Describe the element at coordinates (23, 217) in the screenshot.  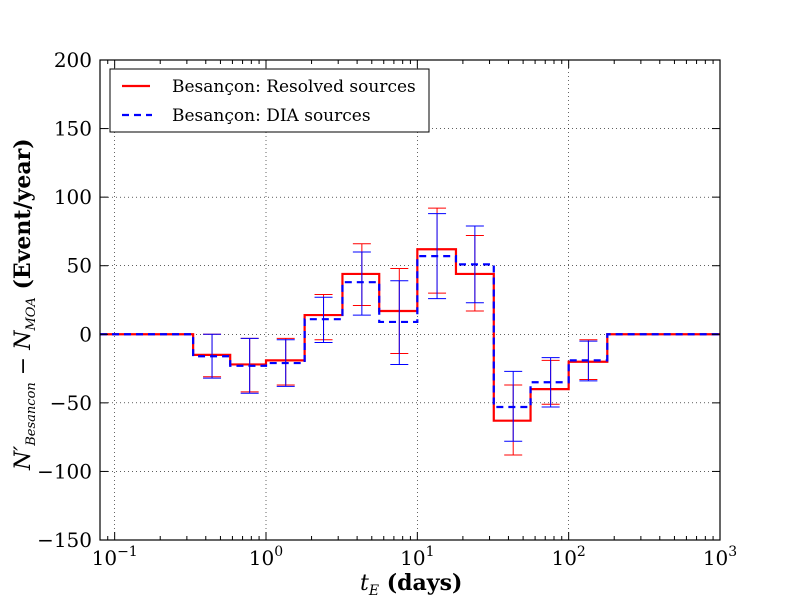
I see `y-axis-unit: (Event/year)` at that location.